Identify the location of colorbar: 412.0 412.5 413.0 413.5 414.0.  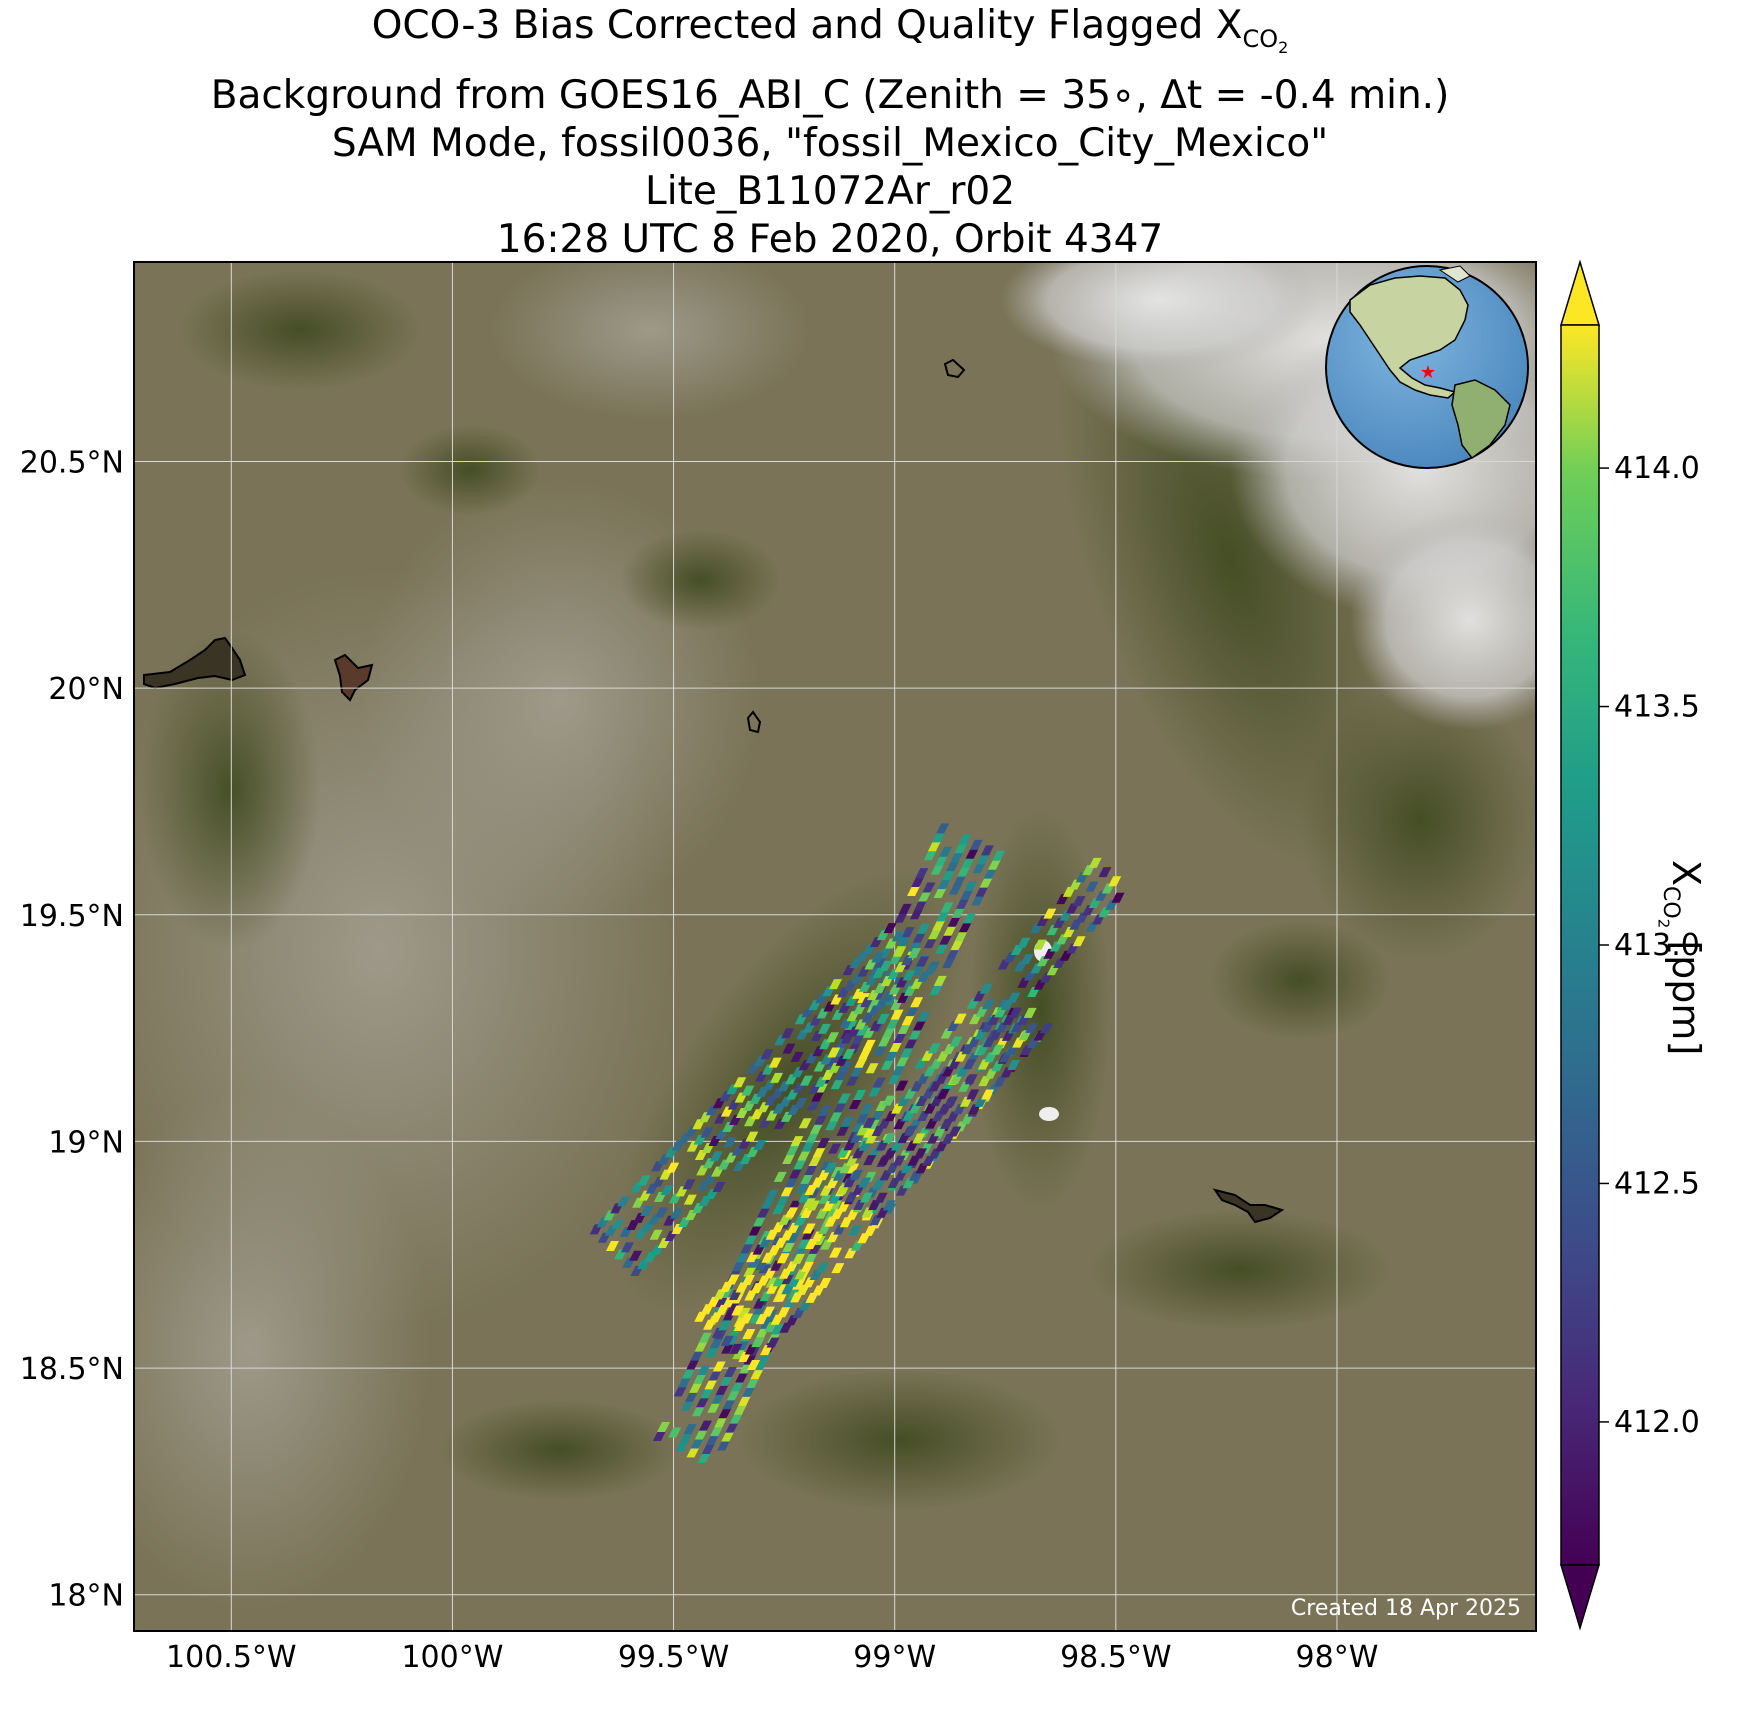
(1629, 945).